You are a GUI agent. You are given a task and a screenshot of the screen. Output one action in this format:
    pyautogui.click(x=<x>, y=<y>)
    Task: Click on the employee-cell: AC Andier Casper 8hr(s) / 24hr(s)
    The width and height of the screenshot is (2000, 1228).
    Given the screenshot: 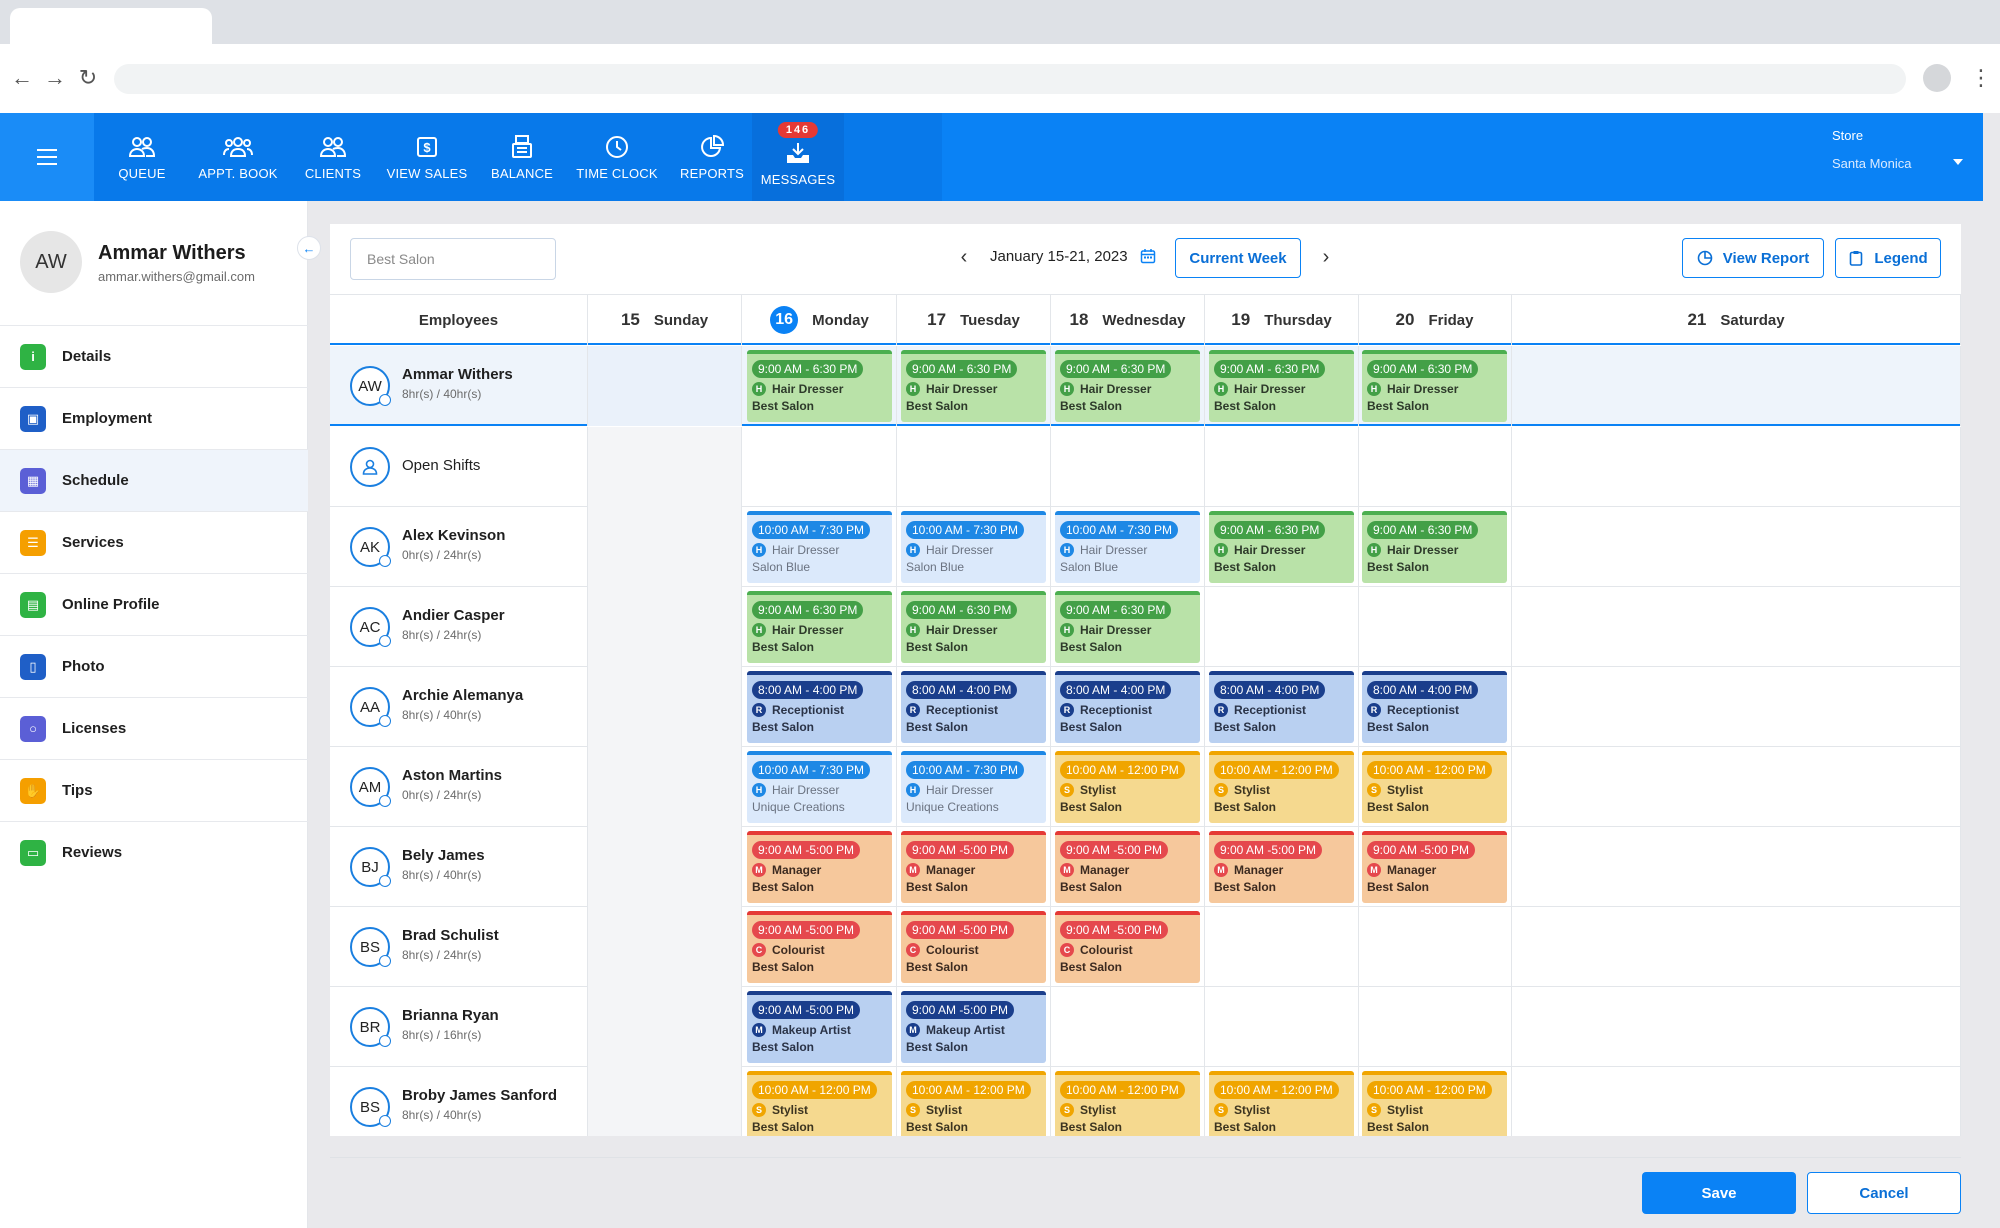 What is the action you would take?
    pyautogui.click(x=459, y=627)
    